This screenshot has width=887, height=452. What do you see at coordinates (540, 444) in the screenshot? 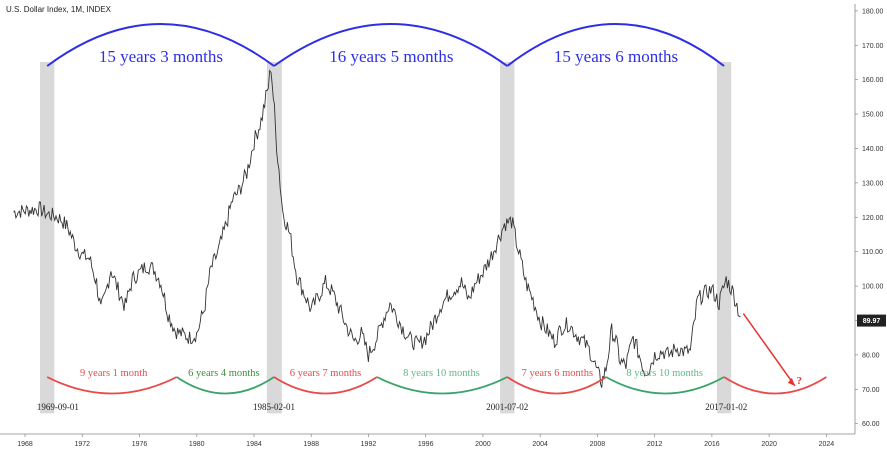
I see `x-tick-label: 2004` at bounding box center [540, 444].